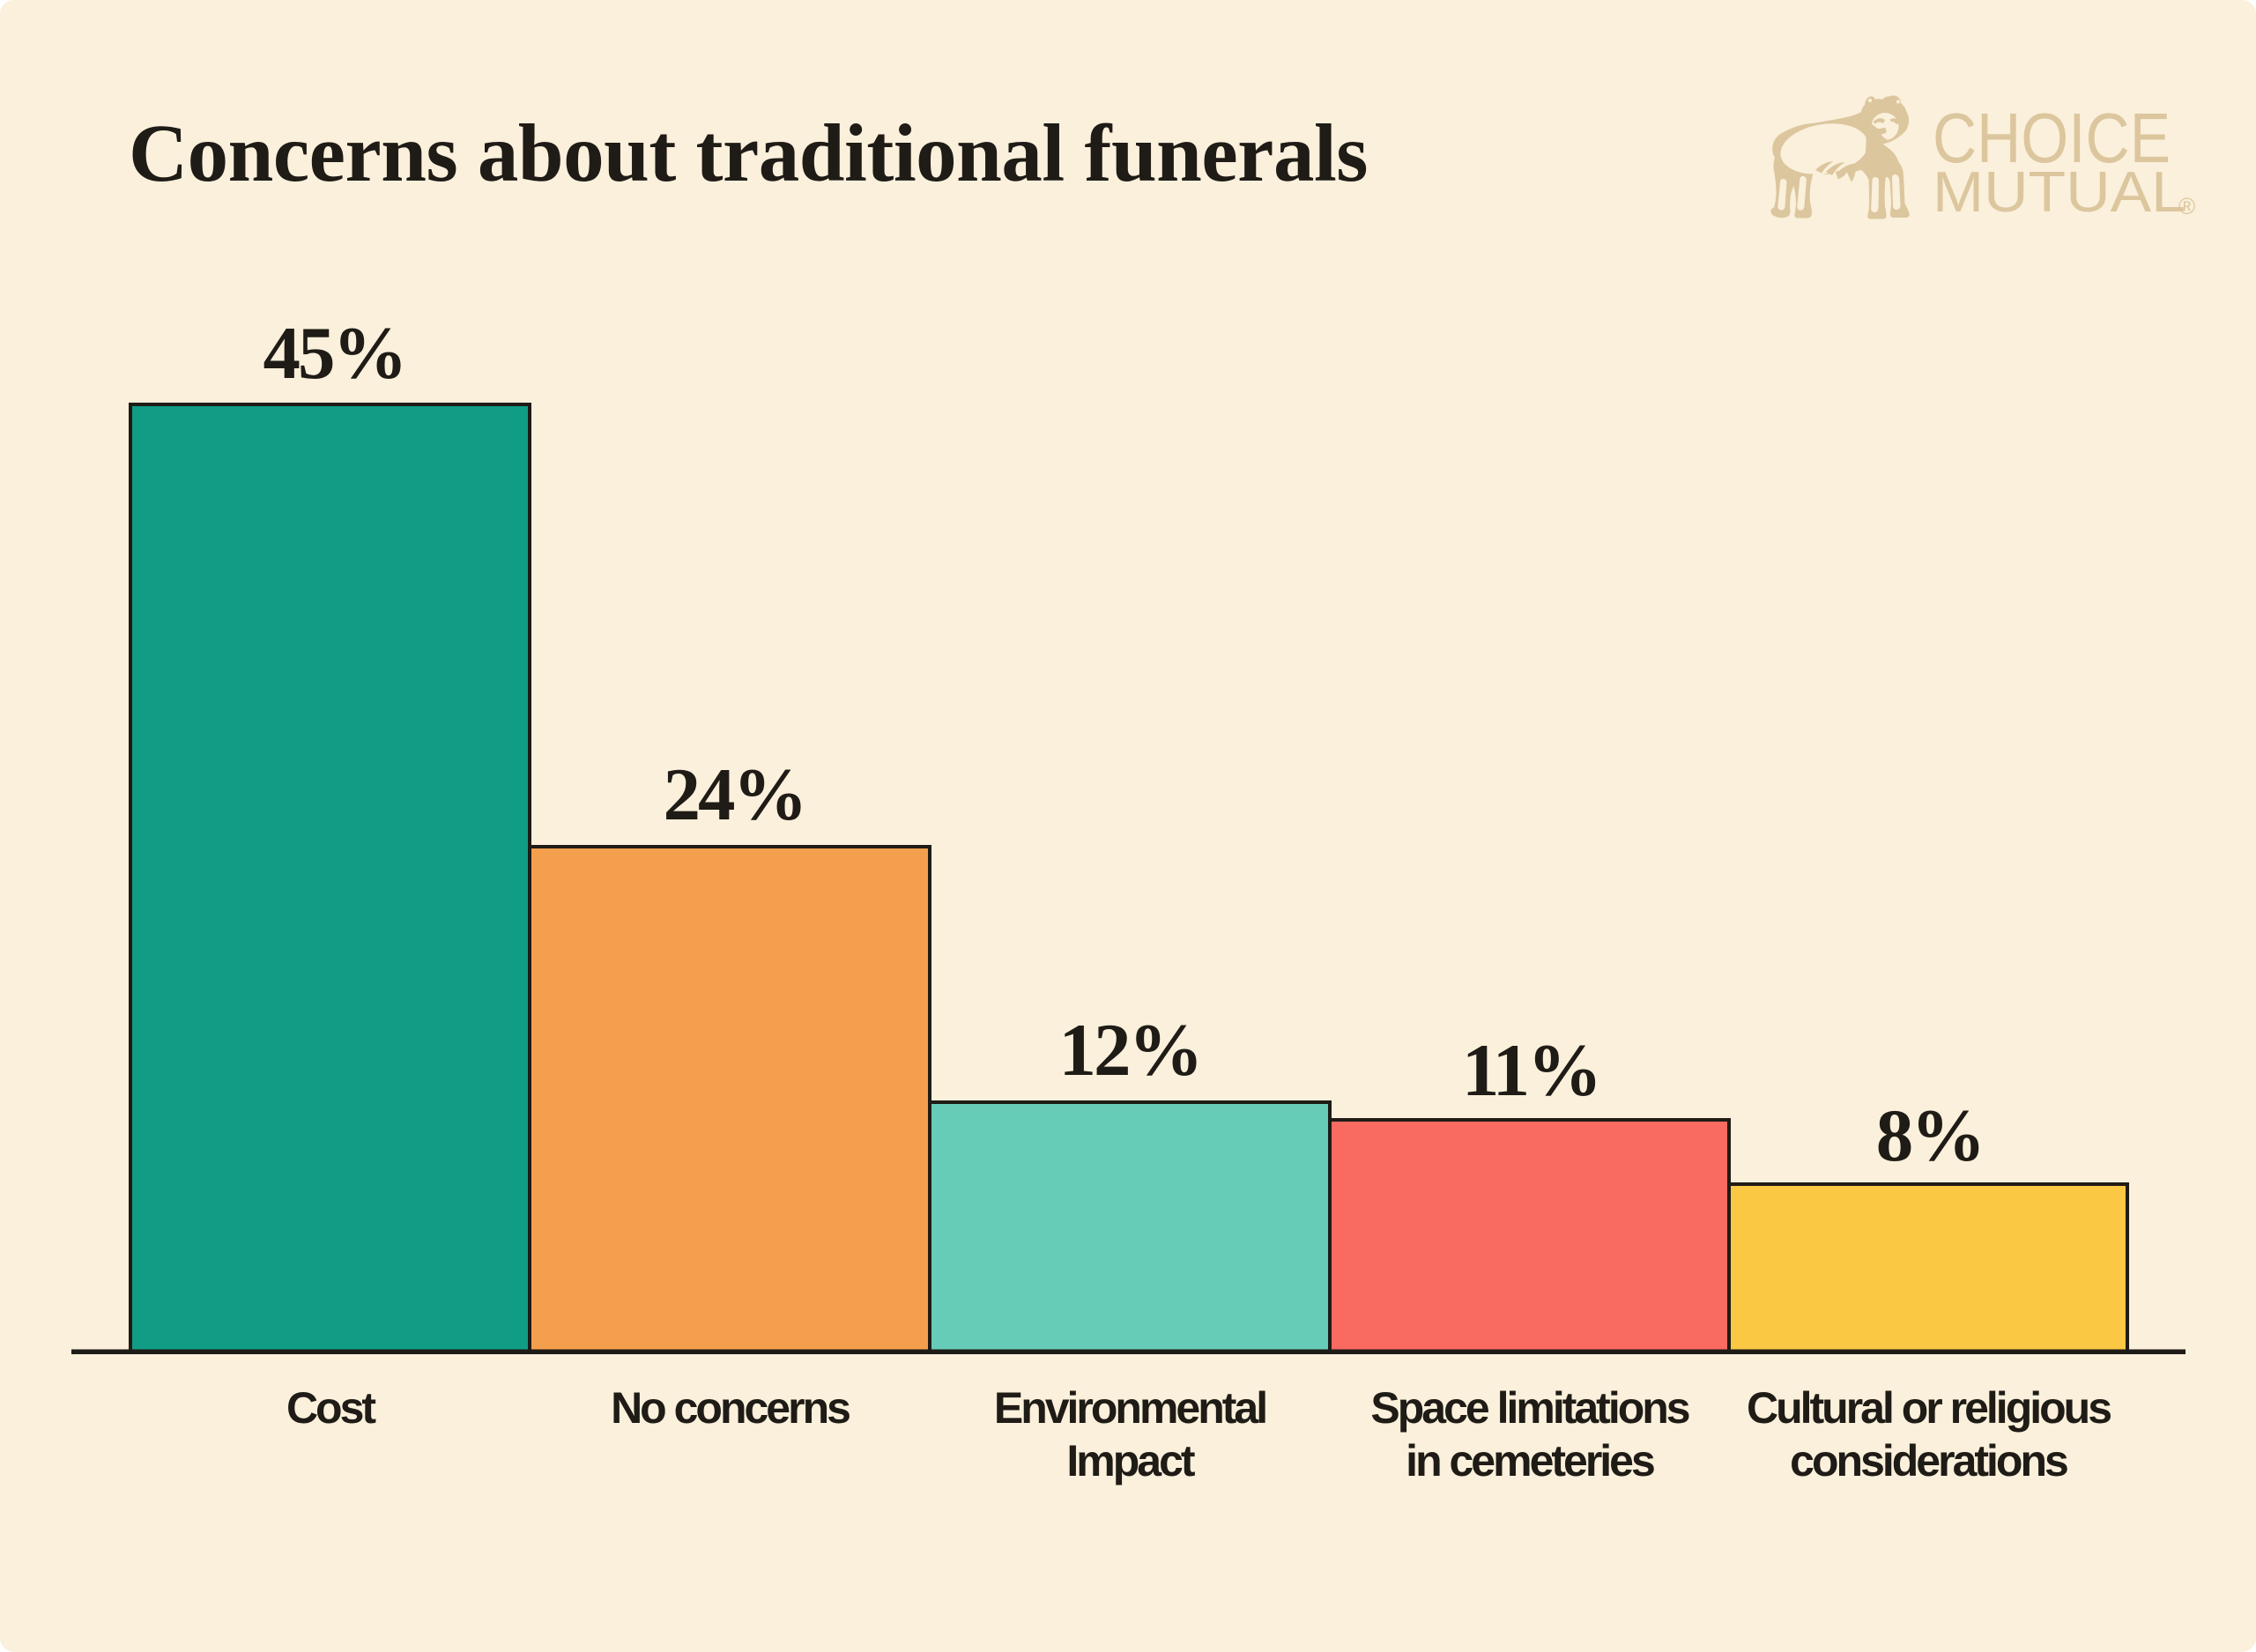 The height and width of the screenshot is (1652, 2256). I want to click on svg-text: Environmental, so click(1130, 1408).